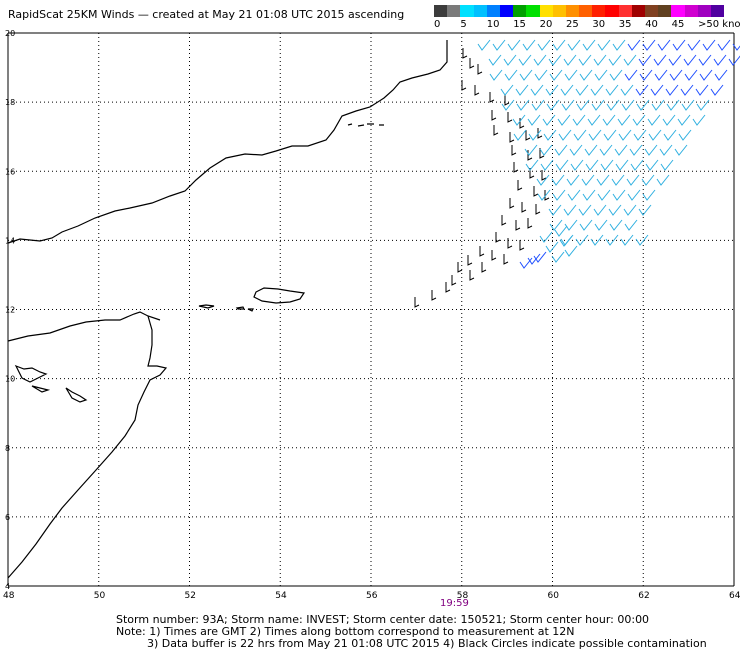 The width and height of the screenshot is (740, 650). What do you see at coordinates (281, 596) in the screenshot?
I see `longitude-tick-label: 54` at bounding box center [281, 596].